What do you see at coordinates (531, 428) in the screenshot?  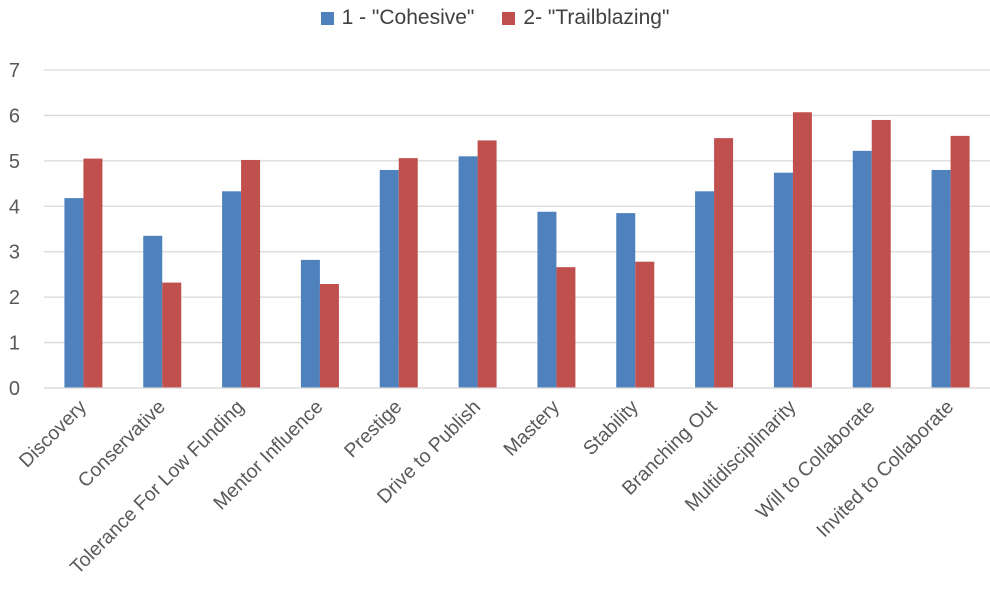 I see `x-tick-label: Mastery` at bounding box center [531, 428].